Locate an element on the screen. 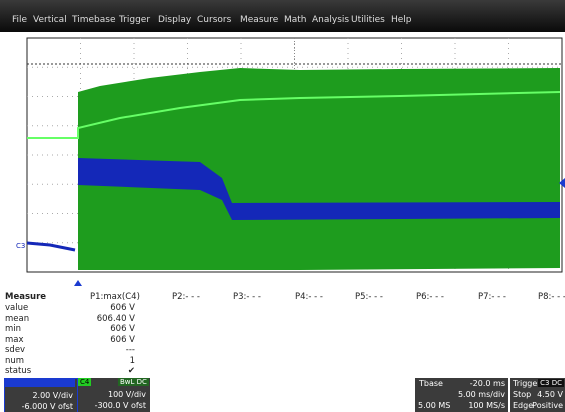 The image size is (565, 412). c3-trace is located at coordinates (51, 246).